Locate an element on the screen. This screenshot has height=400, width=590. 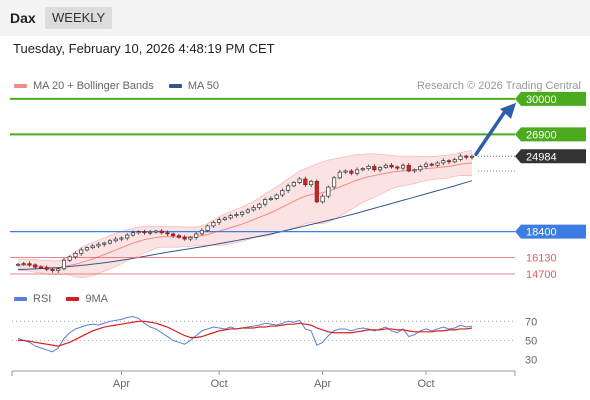
period-button: WEEKLY is located at coordinates (79, 18).